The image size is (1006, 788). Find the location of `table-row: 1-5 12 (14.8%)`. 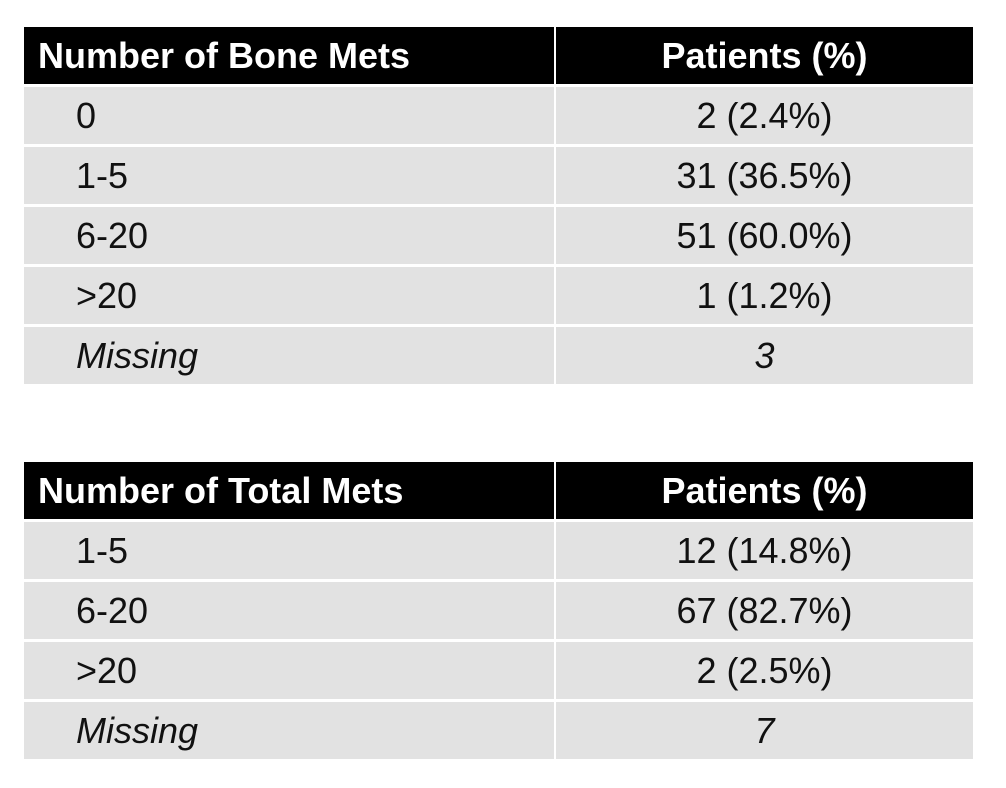

table-row: 1-5 12 (14.8%) is located at coordinates (498, 549).